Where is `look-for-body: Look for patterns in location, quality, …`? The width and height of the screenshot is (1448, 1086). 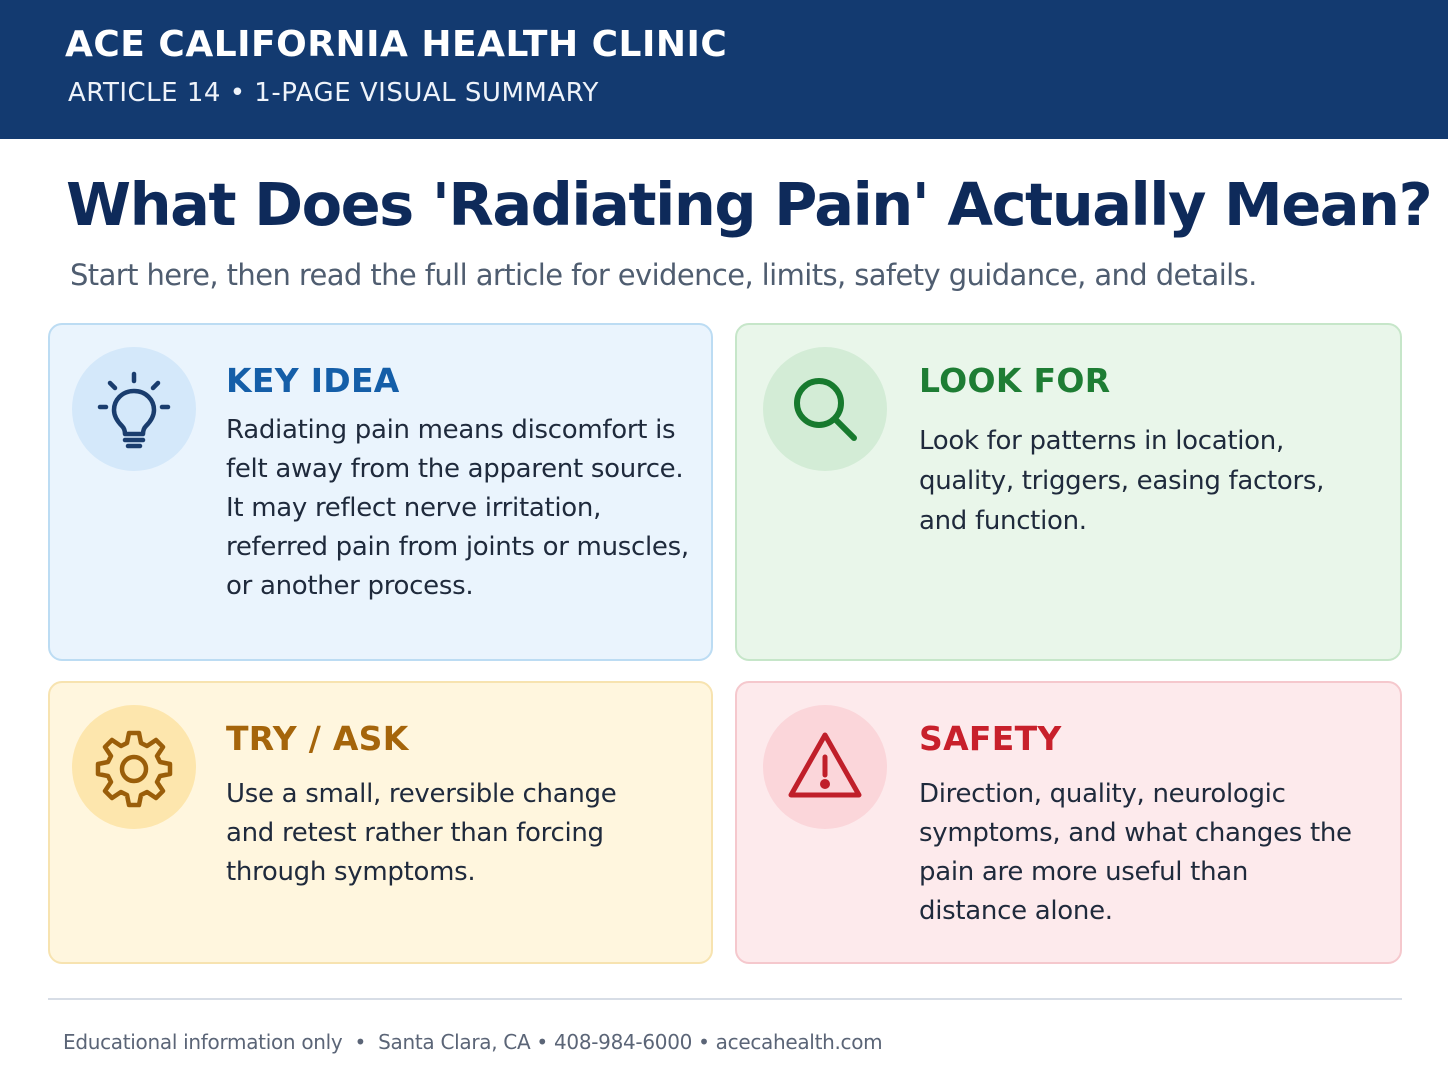 look-for-body: Look for patterns in location, quality, … is located at coordinates (1122, 481).